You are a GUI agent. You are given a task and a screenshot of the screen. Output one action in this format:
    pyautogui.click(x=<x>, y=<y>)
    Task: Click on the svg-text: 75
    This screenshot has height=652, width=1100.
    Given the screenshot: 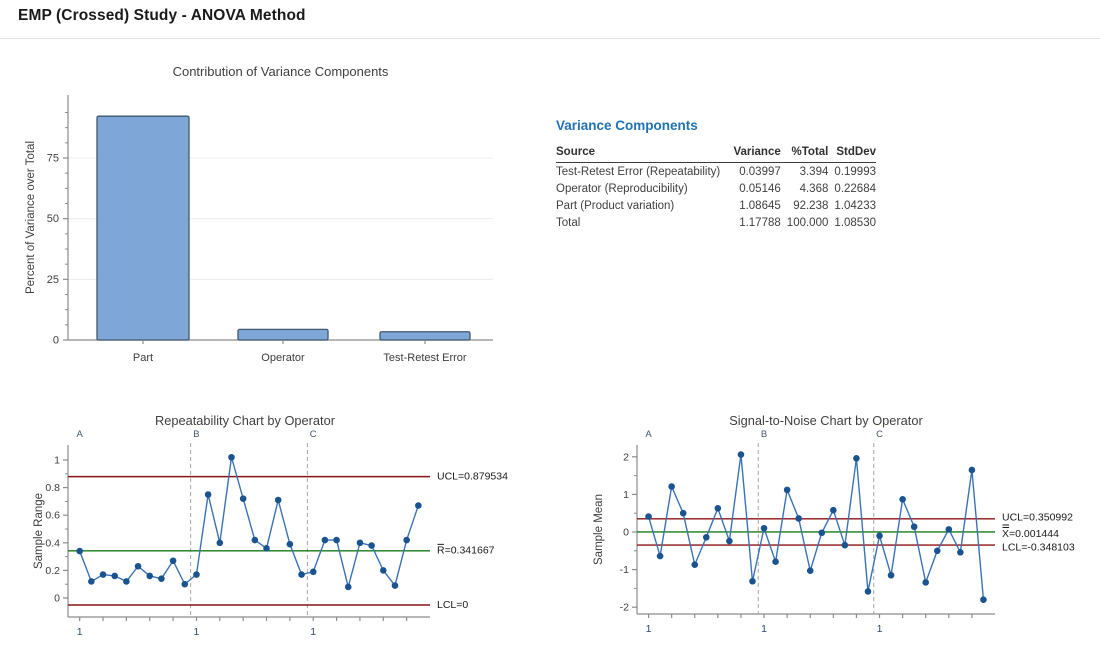 What is the action you would take?
    pyautogui.click(x=53, y=158)
    